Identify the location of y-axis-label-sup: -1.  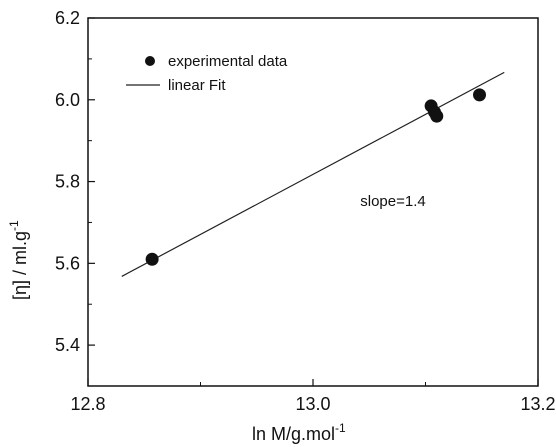
(14, 225).